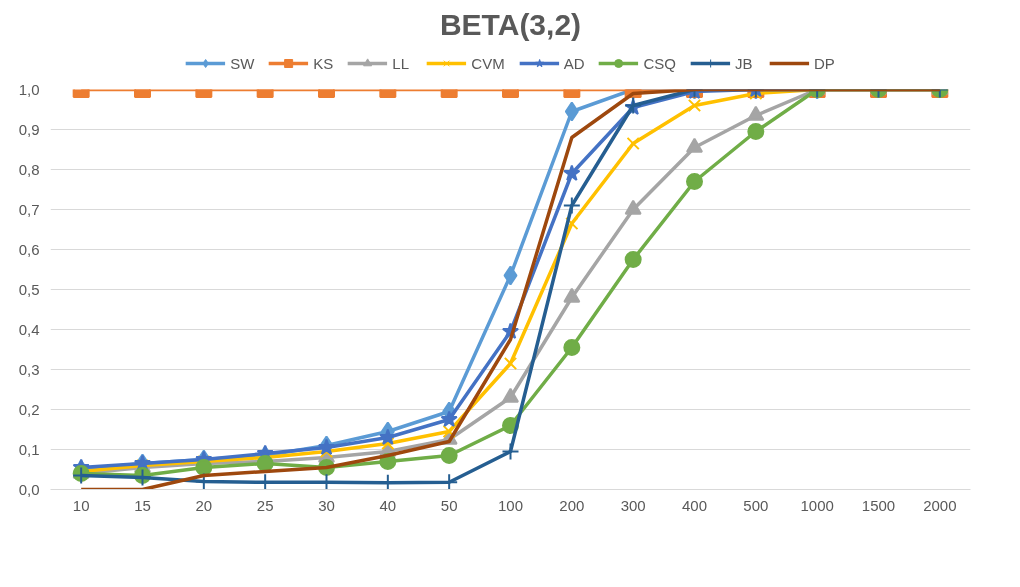 The image size is (1020, 587). Describe the element at coordinates (265, 505) in the screenshot. I see `x-tick-label: 25` at that location.